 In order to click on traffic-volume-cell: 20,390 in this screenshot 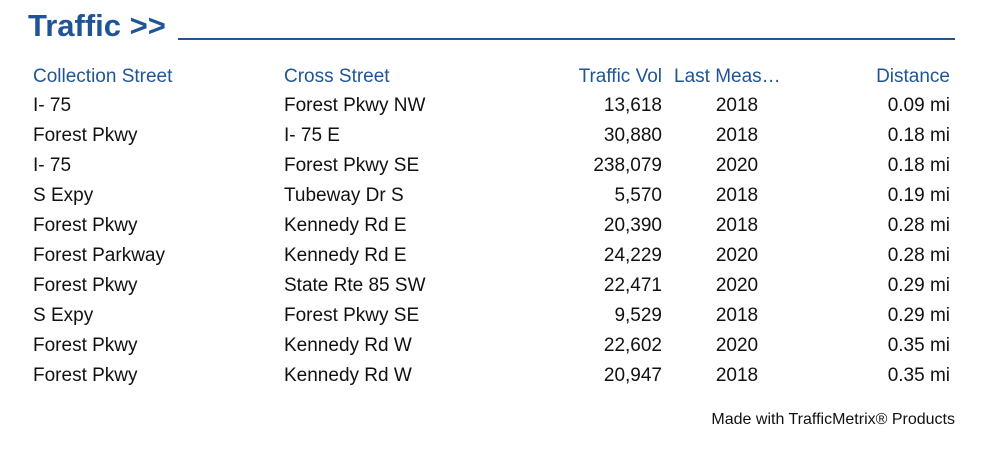, I will do `click(632, 225)`.